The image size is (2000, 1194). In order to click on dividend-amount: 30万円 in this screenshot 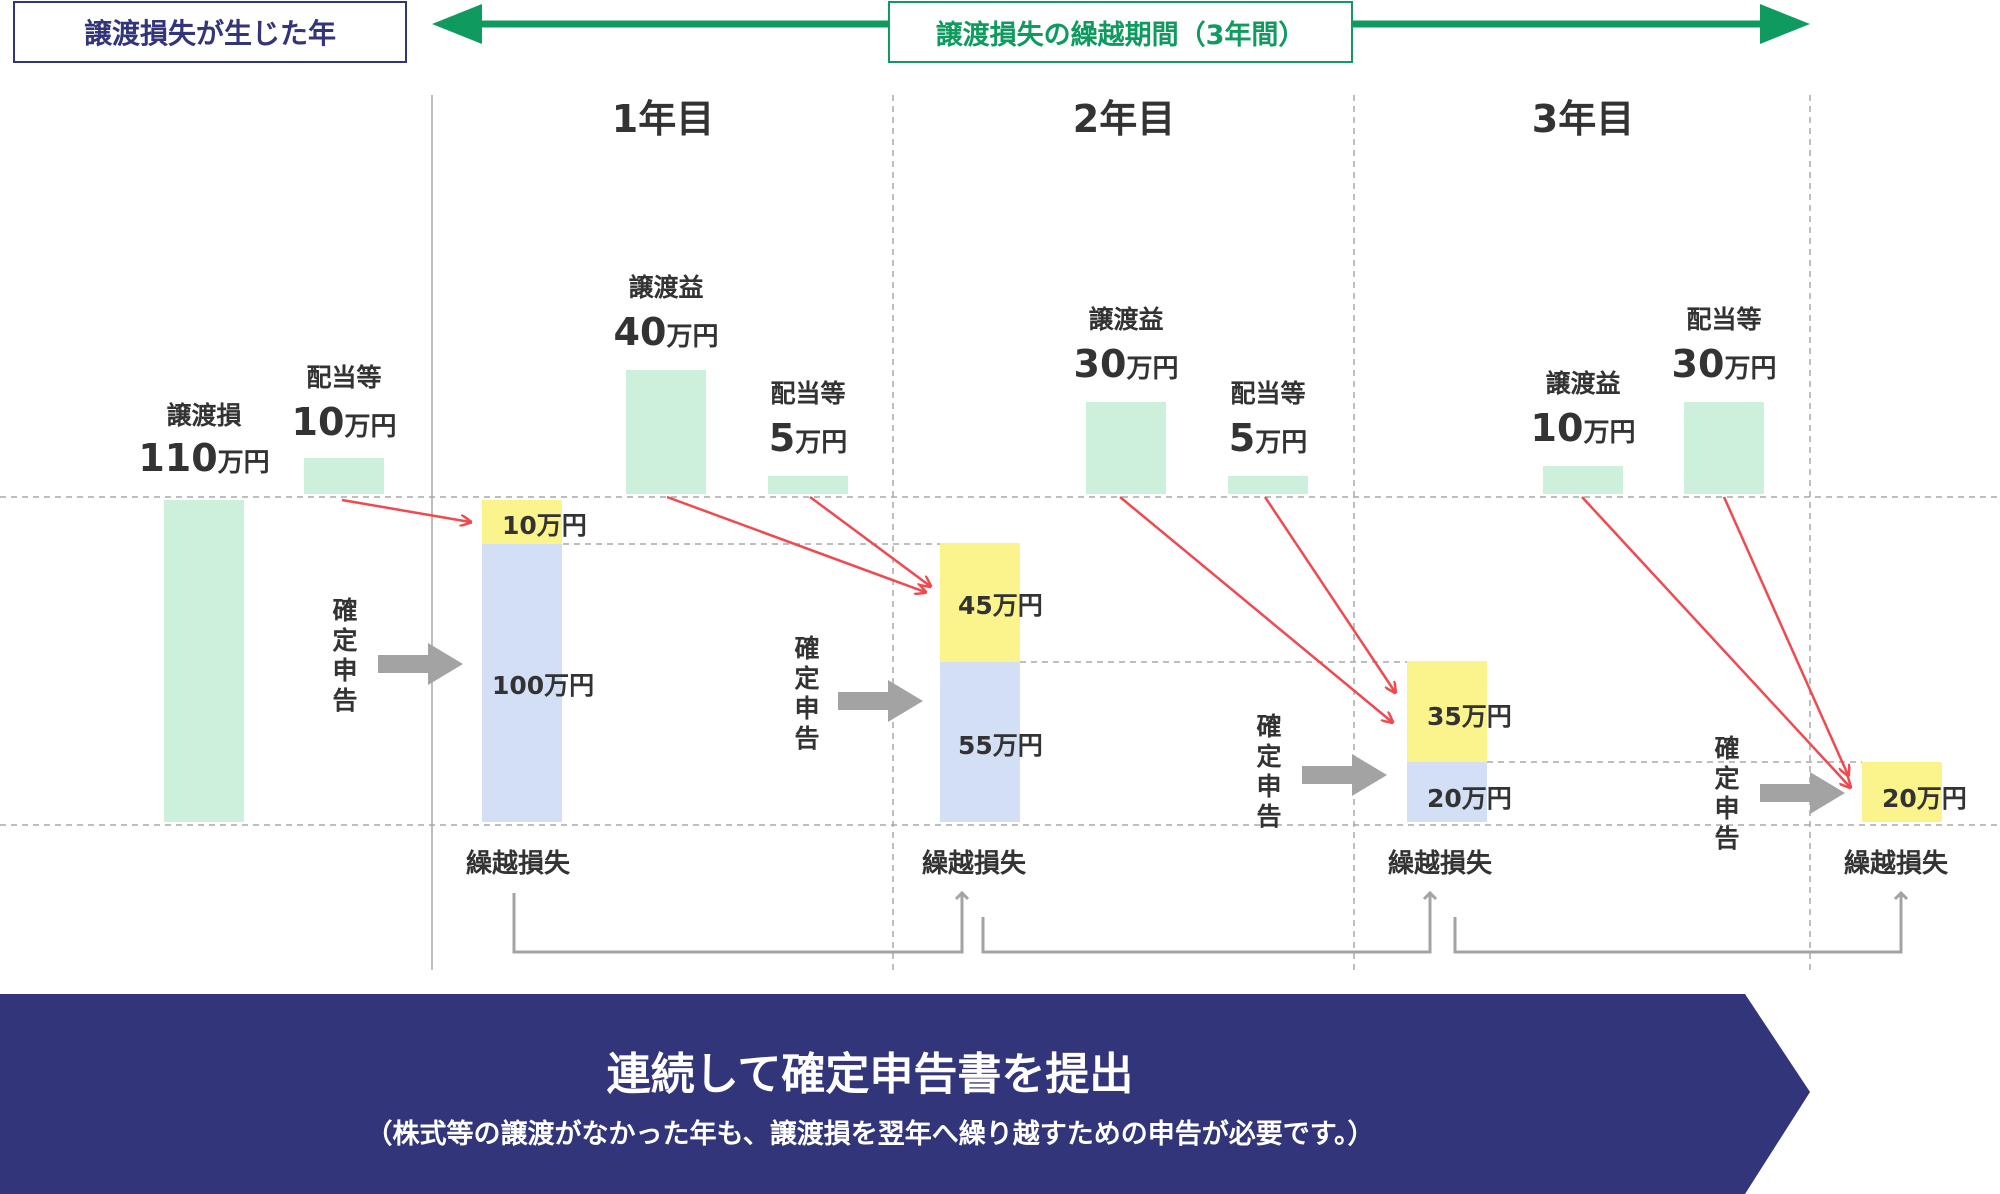, I will do `click(1724, 364)`.